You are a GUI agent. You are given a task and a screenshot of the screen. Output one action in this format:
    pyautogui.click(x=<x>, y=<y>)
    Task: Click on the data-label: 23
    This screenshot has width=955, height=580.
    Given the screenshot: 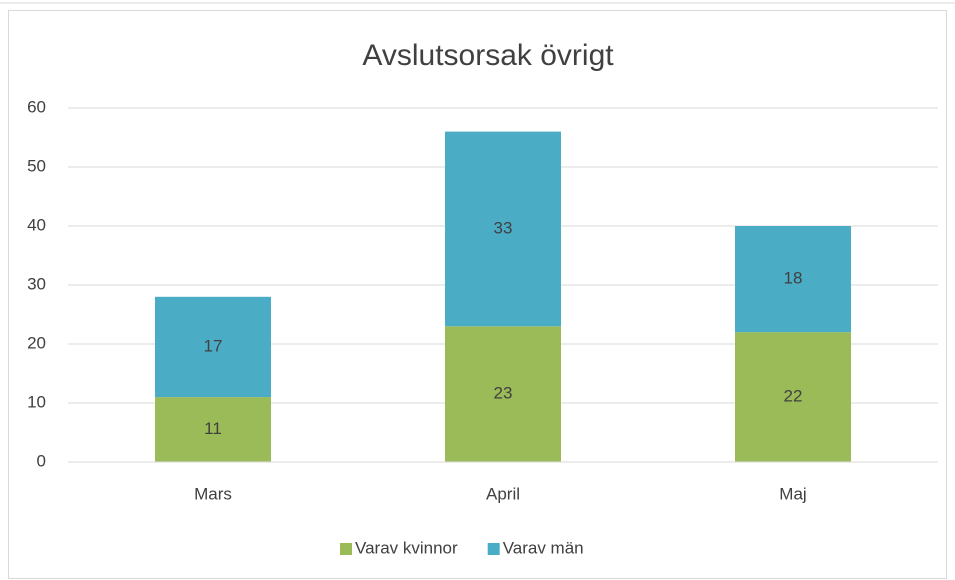 What is the action you would take?
    pyautogui.click(x=503, y=393)
    